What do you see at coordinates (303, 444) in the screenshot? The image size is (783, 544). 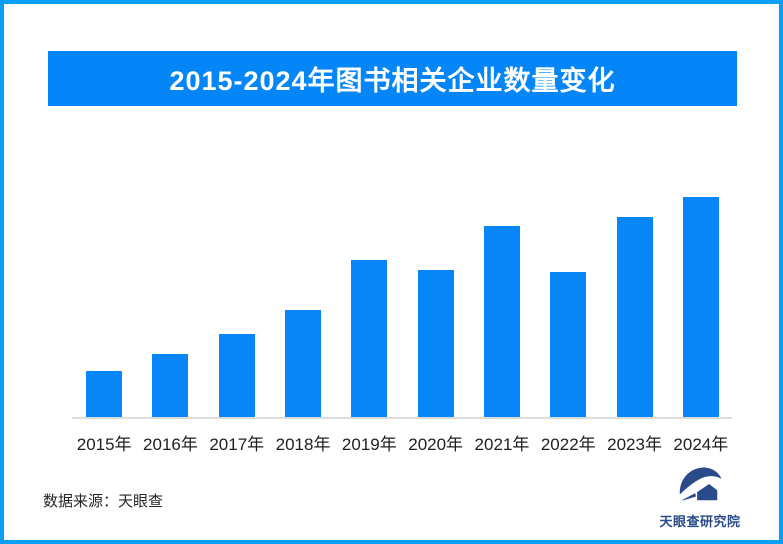 I see `x-tick-2018年: 2018年` at bounding box center [303, 444].